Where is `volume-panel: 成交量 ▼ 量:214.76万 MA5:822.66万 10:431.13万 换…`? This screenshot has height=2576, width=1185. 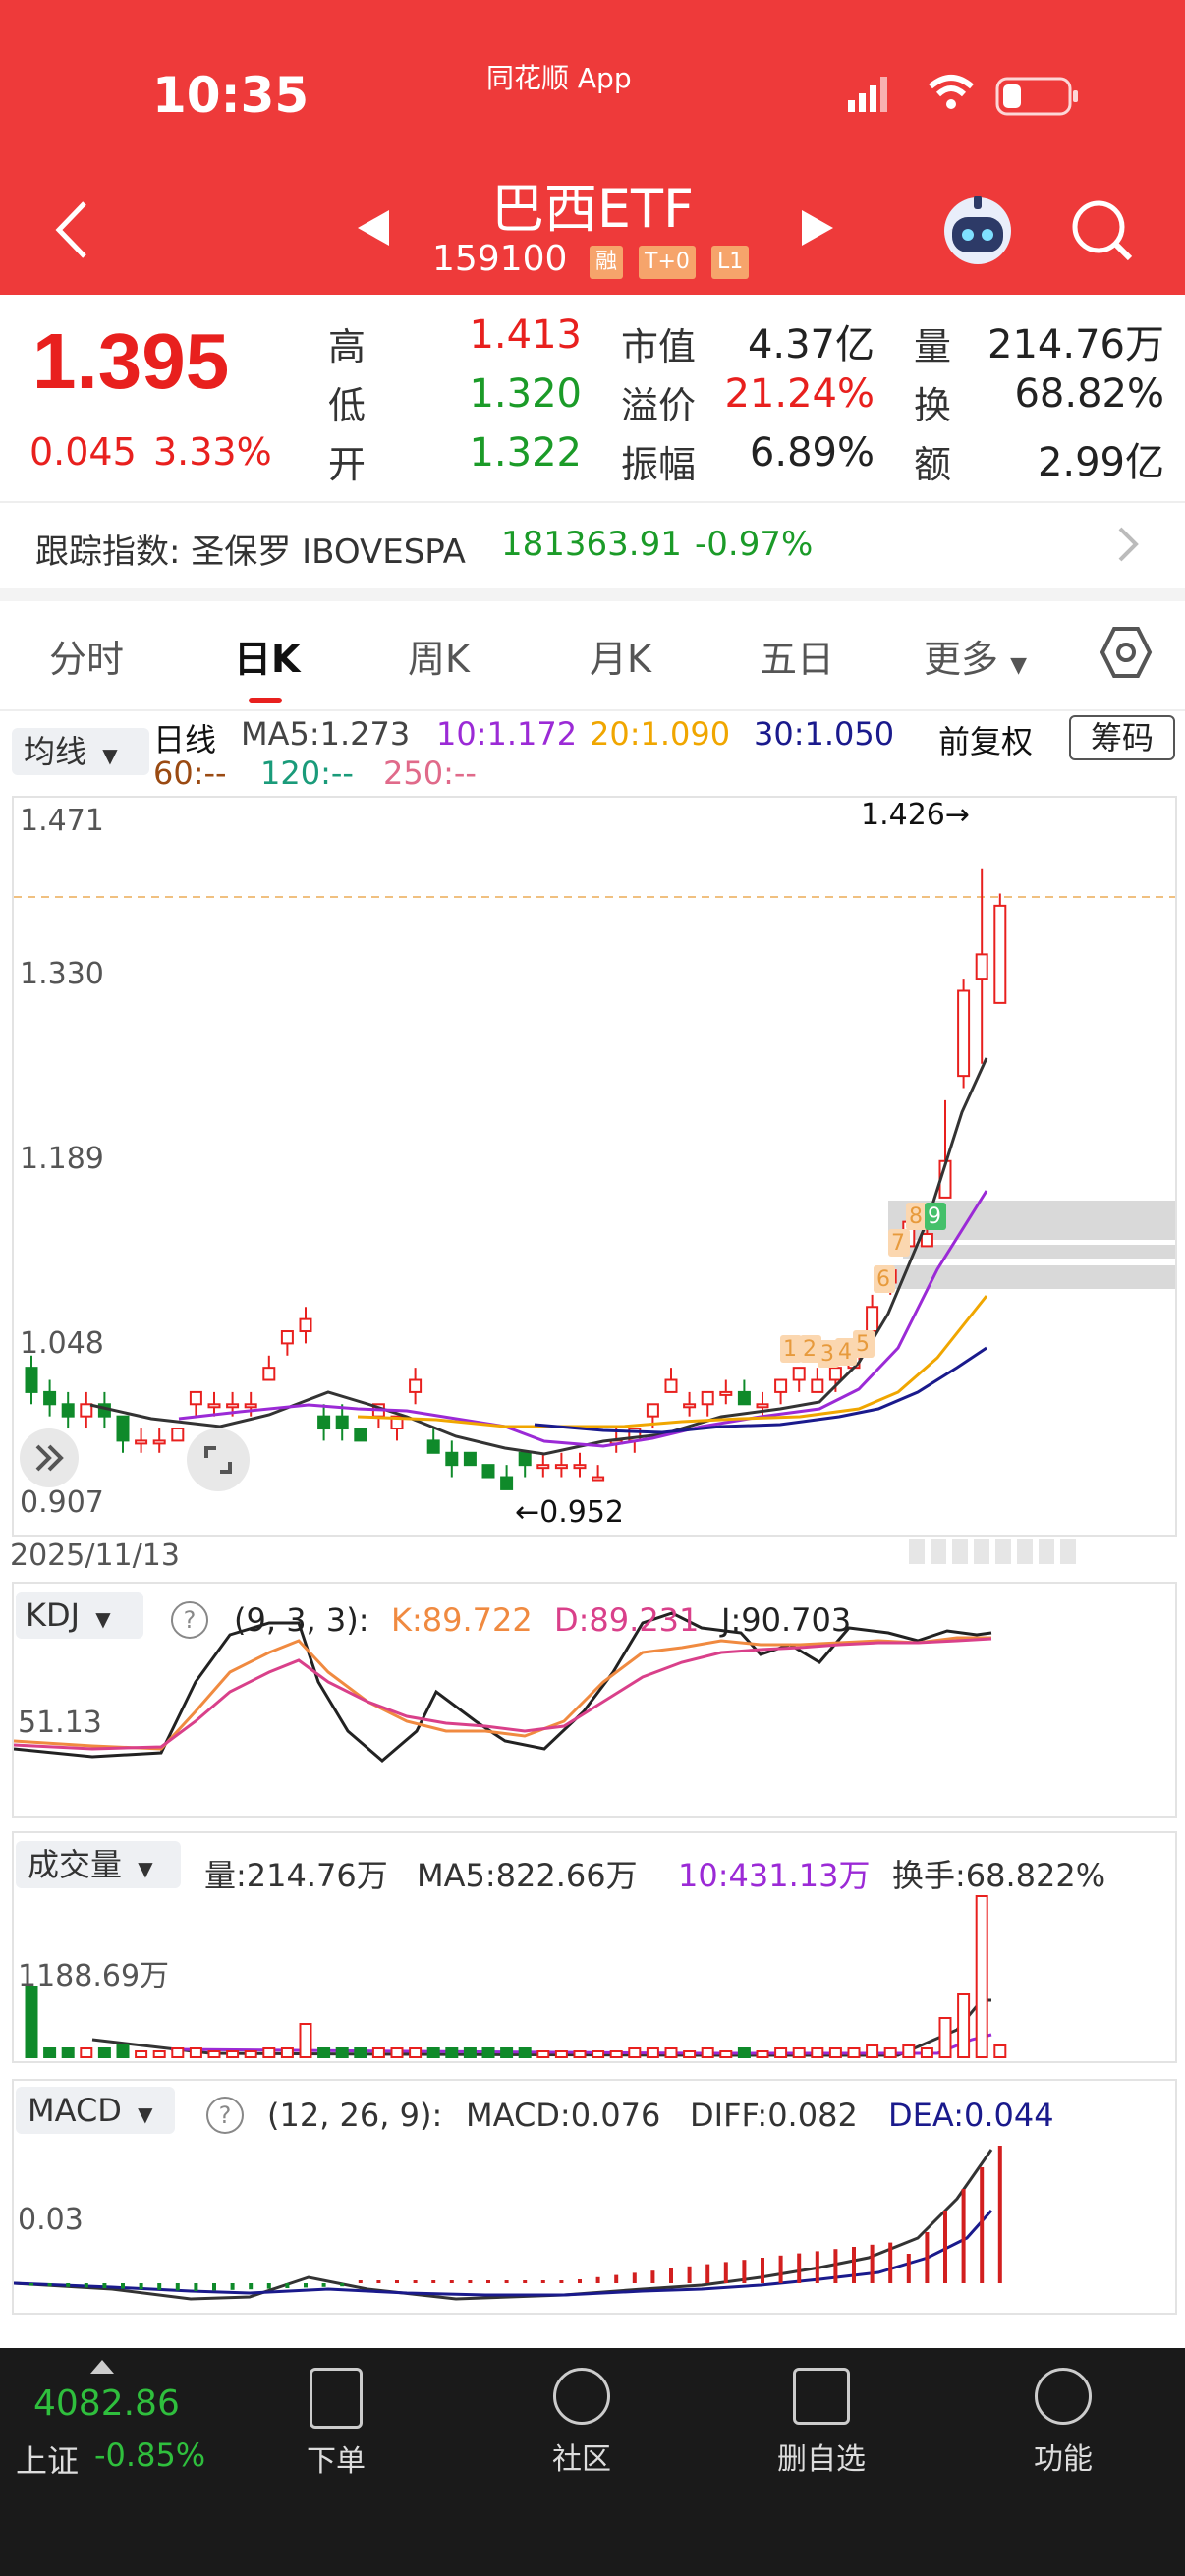
volume-panel: 成交量 ▼ 量:214.76万 MA5:822.66万 10:431.13万 换… is located at coordinates (594, 1947).